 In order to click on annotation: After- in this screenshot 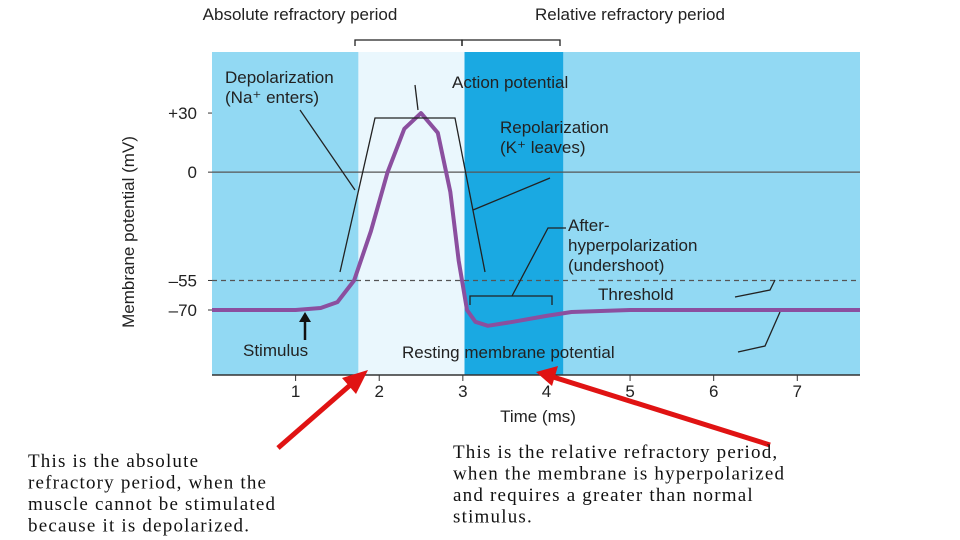, I will do `click(589, 225)`.